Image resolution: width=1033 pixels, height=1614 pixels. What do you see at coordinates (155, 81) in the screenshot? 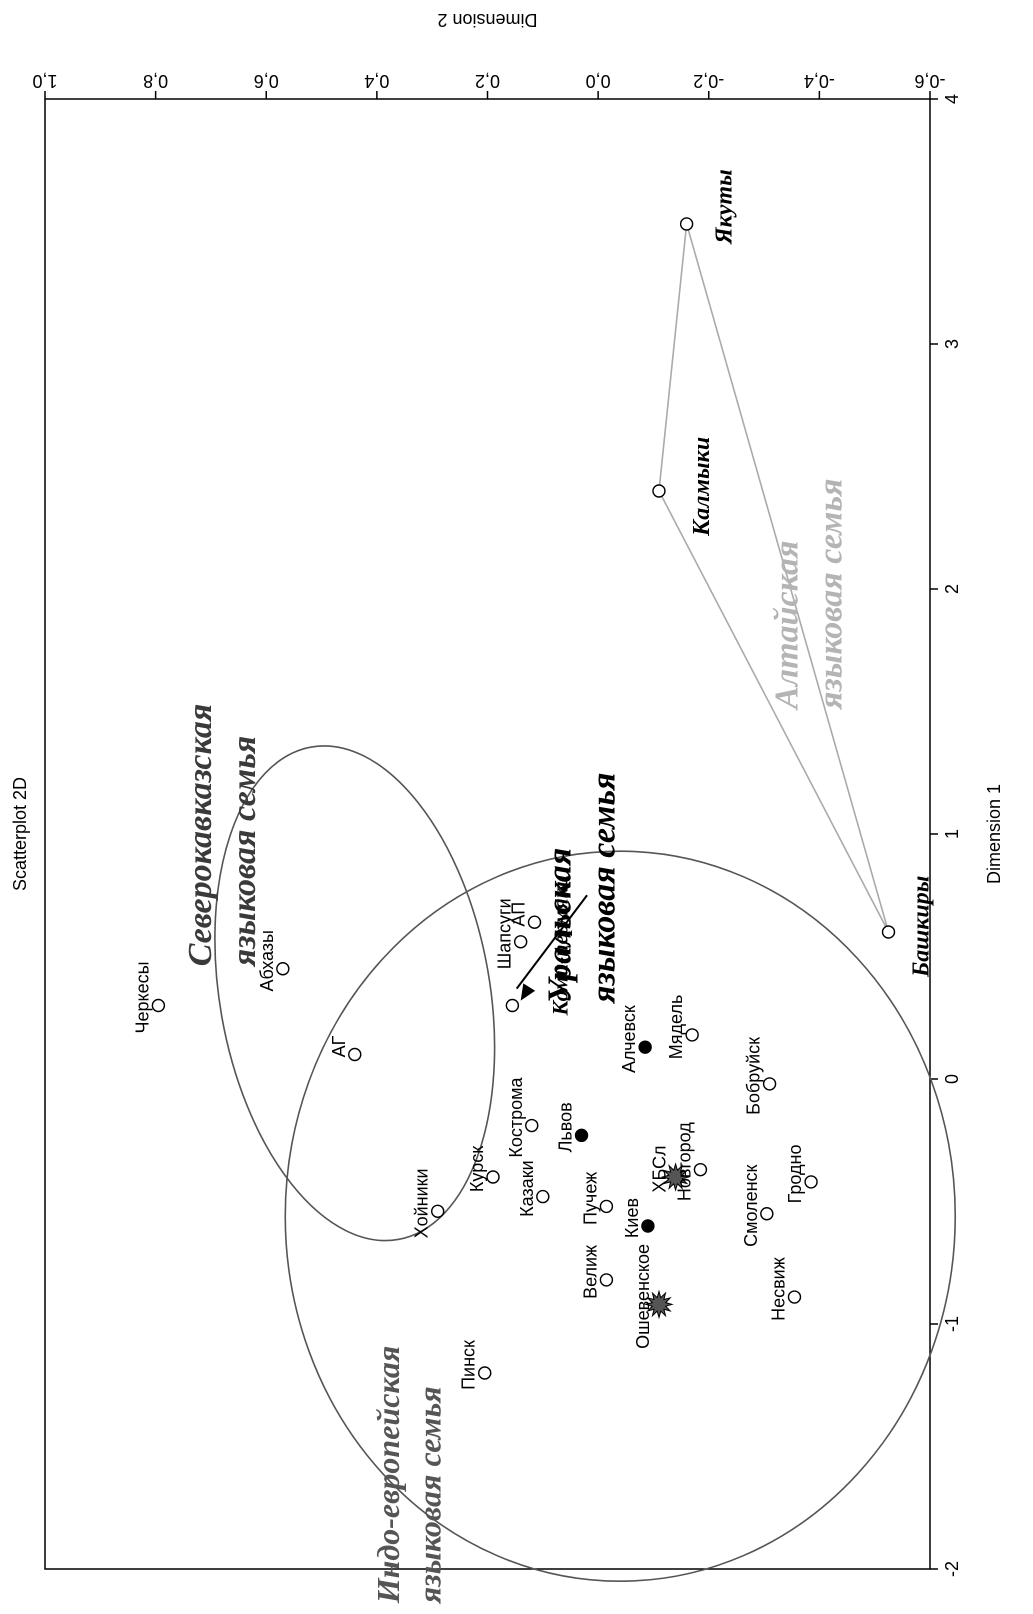
I see `y-tick-label: 0,8` at bounding box center [155, 81].